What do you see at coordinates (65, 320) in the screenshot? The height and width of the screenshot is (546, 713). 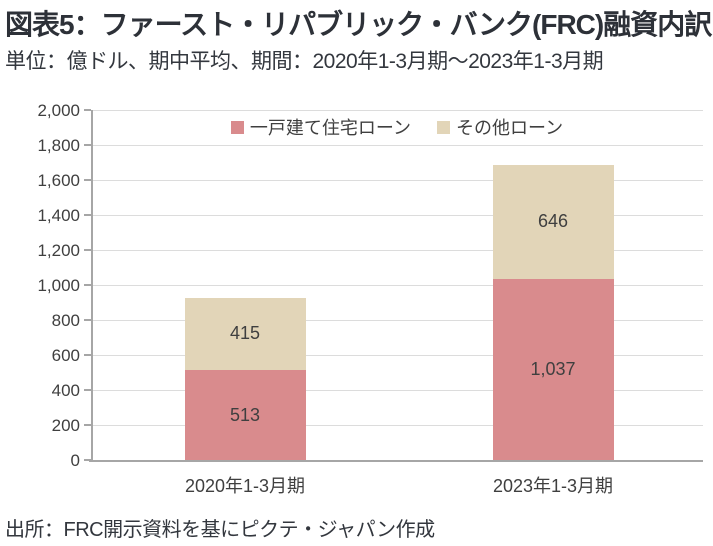 I see `y-tick-label: 800` at bounding box center [65, 320].